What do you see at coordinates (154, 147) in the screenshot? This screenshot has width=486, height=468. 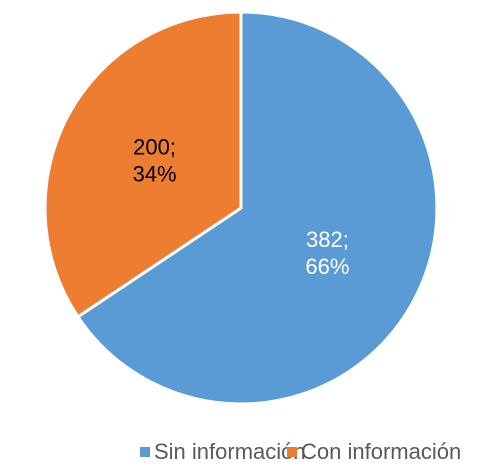 I see `data-label: 200;` at bounding box center [154, 147].